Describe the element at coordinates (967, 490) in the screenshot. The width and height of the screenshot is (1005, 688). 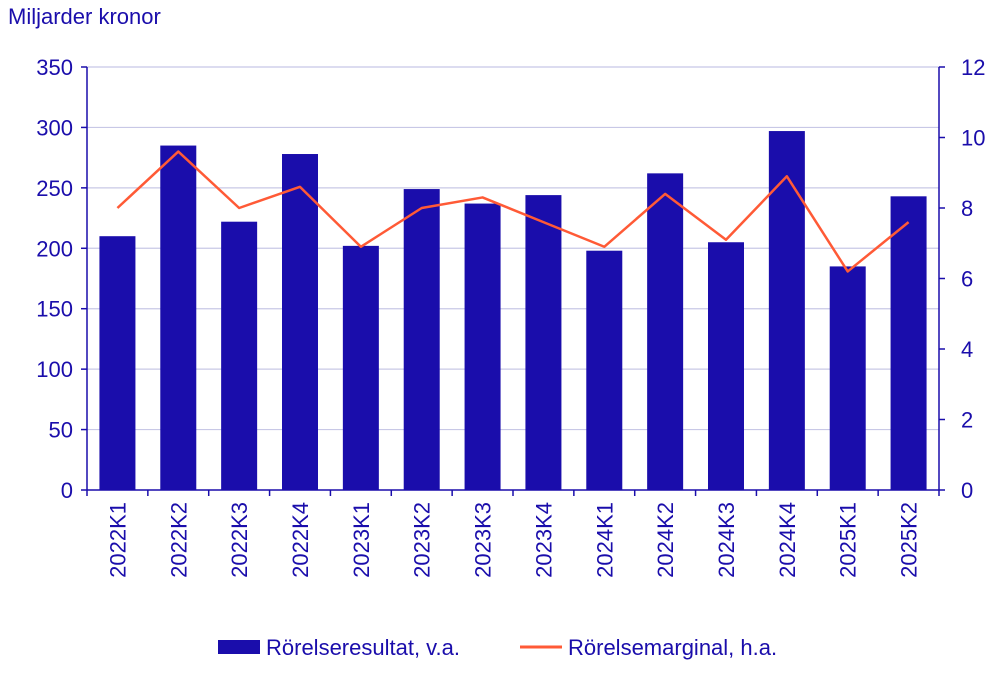
I see `y2-tick-label: 0` at that location.